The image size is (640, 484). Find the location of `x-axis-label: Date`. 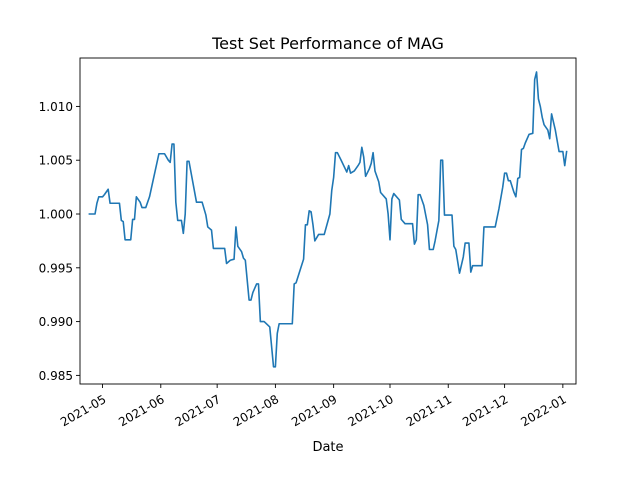

x-axis-label: Date is located at coordinates (327, 447).